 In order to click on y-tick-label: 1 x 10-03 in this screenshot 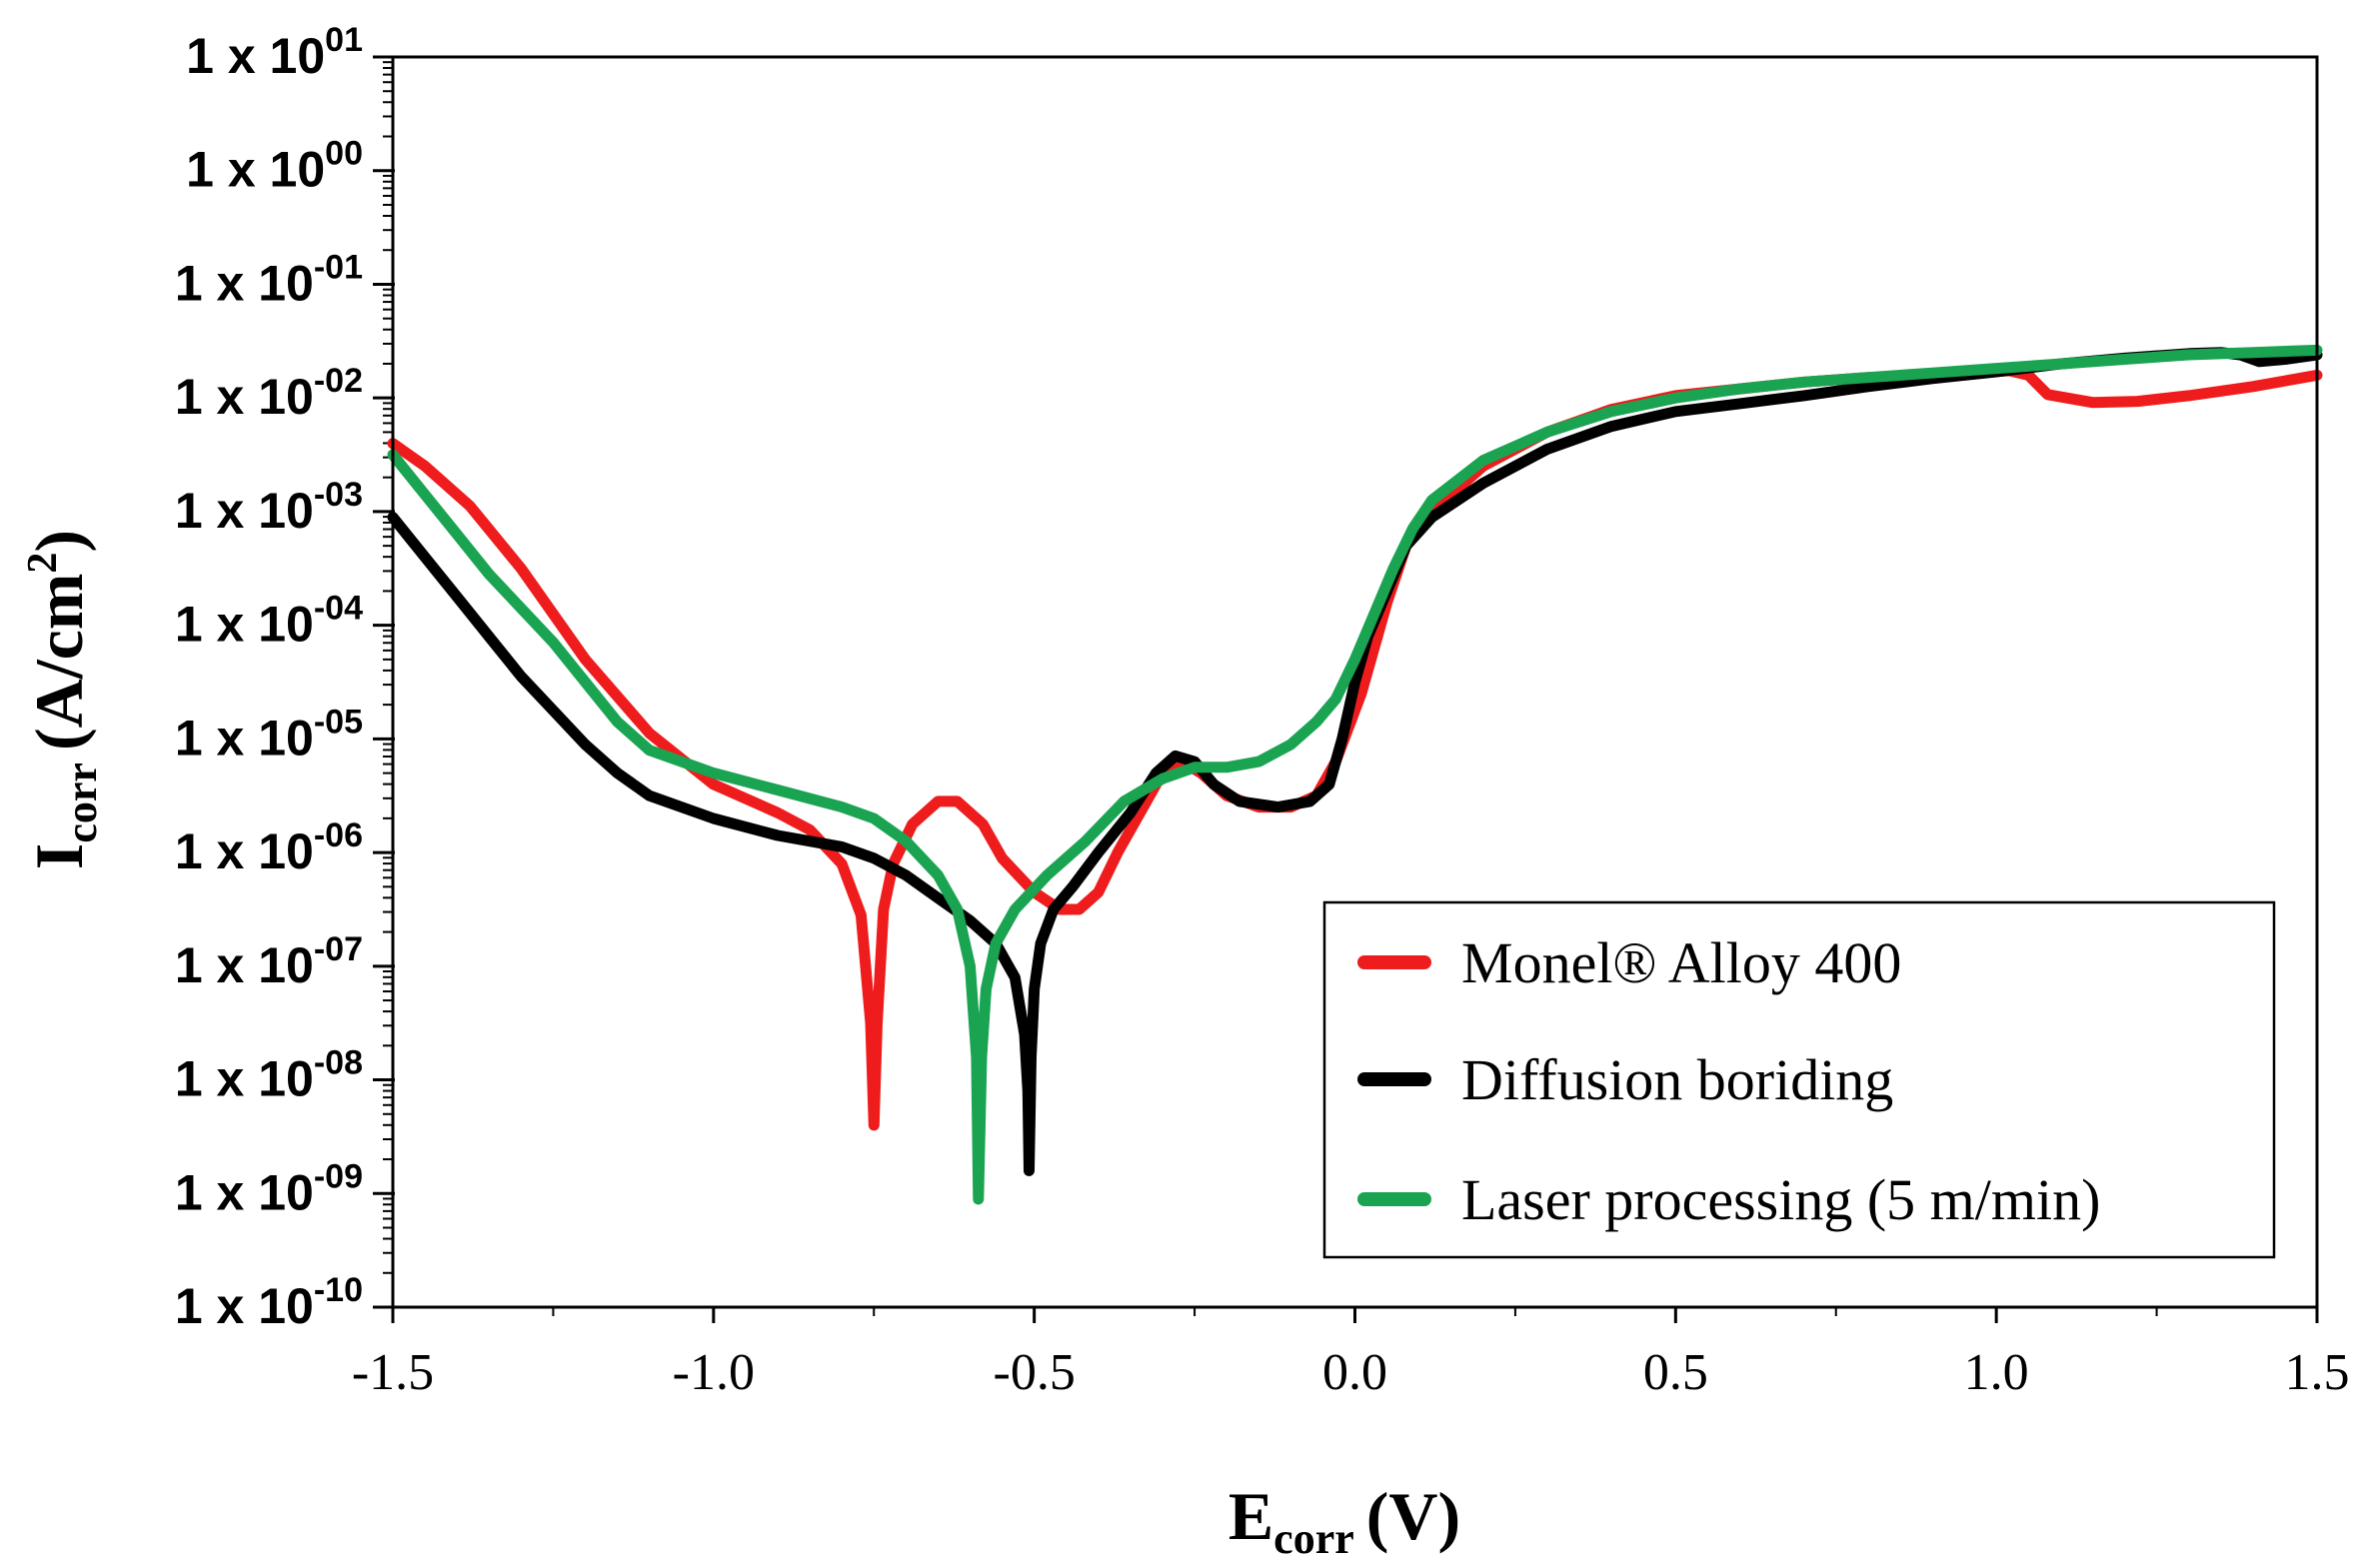, I will do `click(269, 508)`.